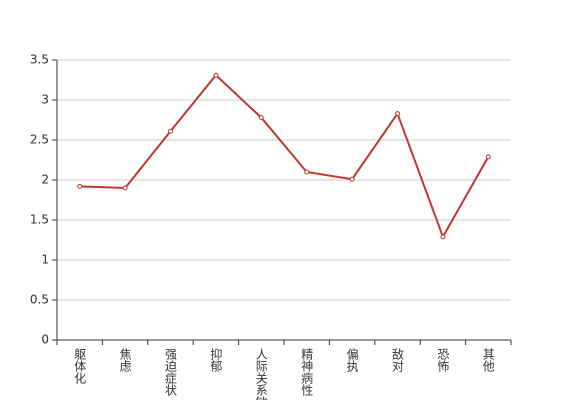 The image size is (567, 400). What do you see at coordinates (39, 220) in the screenshot?
I see `y-tick-label: 1.5` at bounding box center [39, 220].